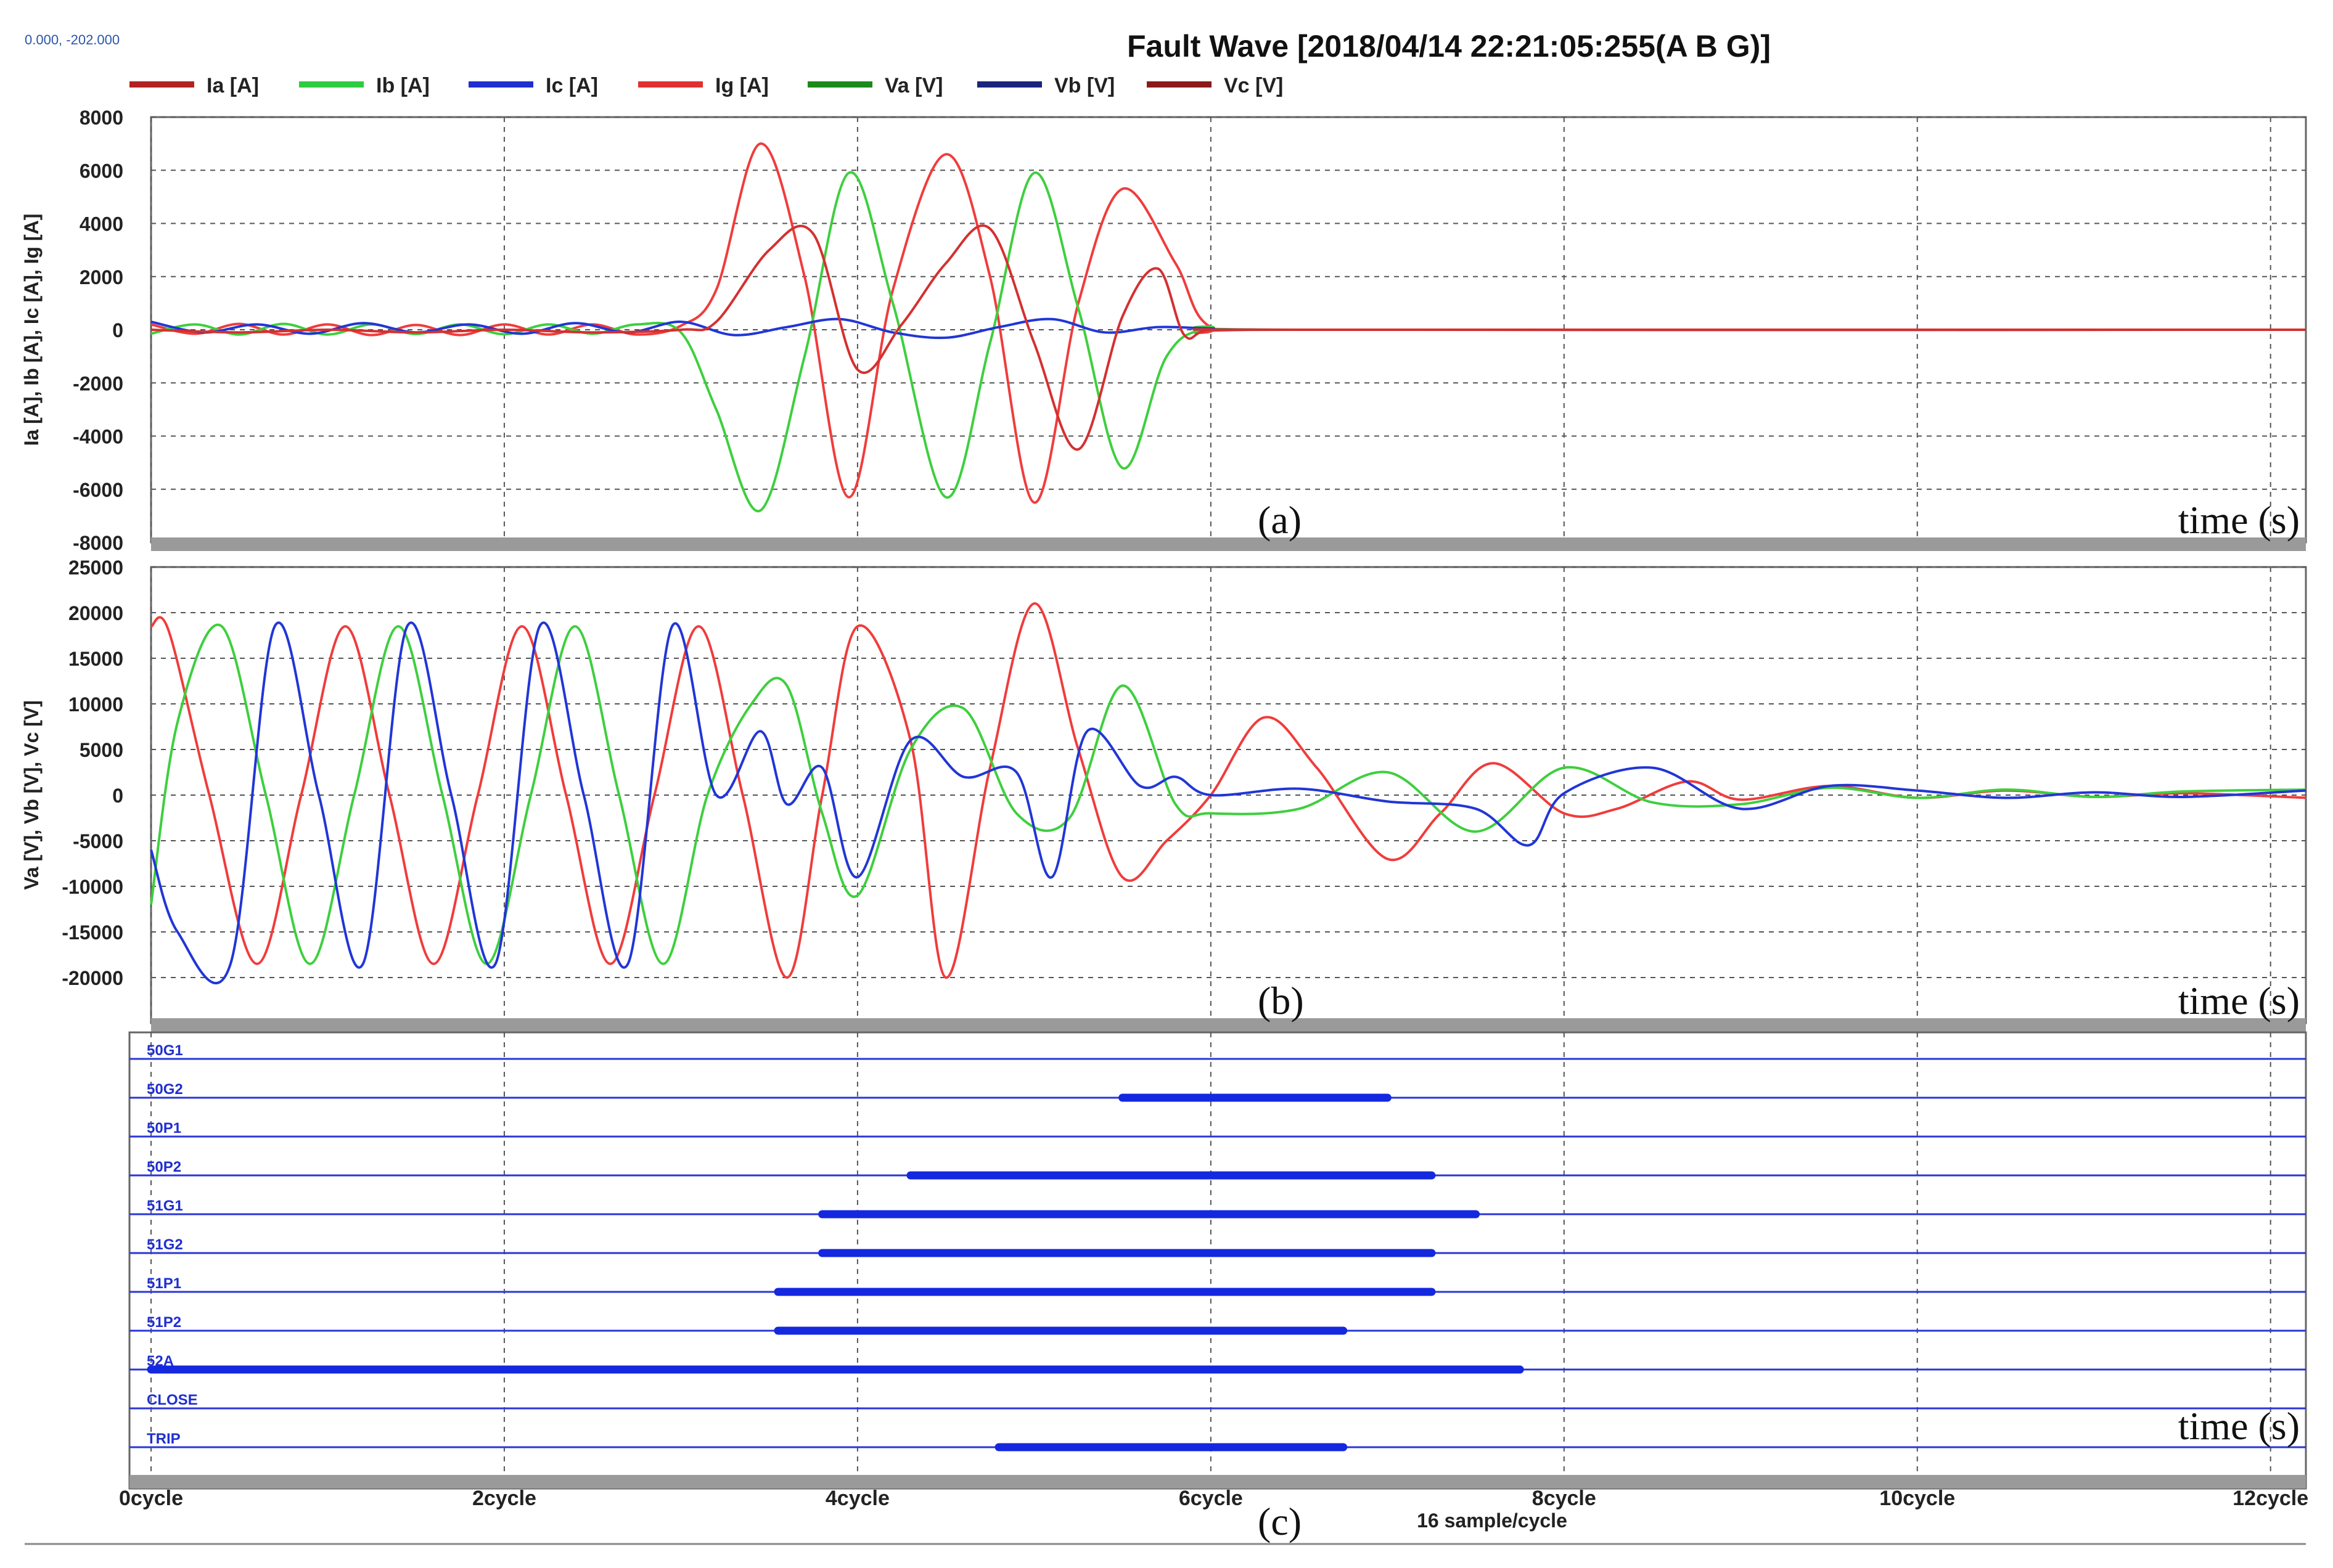  I want to click on panel-a-ytick: 0, so click(117, 330).